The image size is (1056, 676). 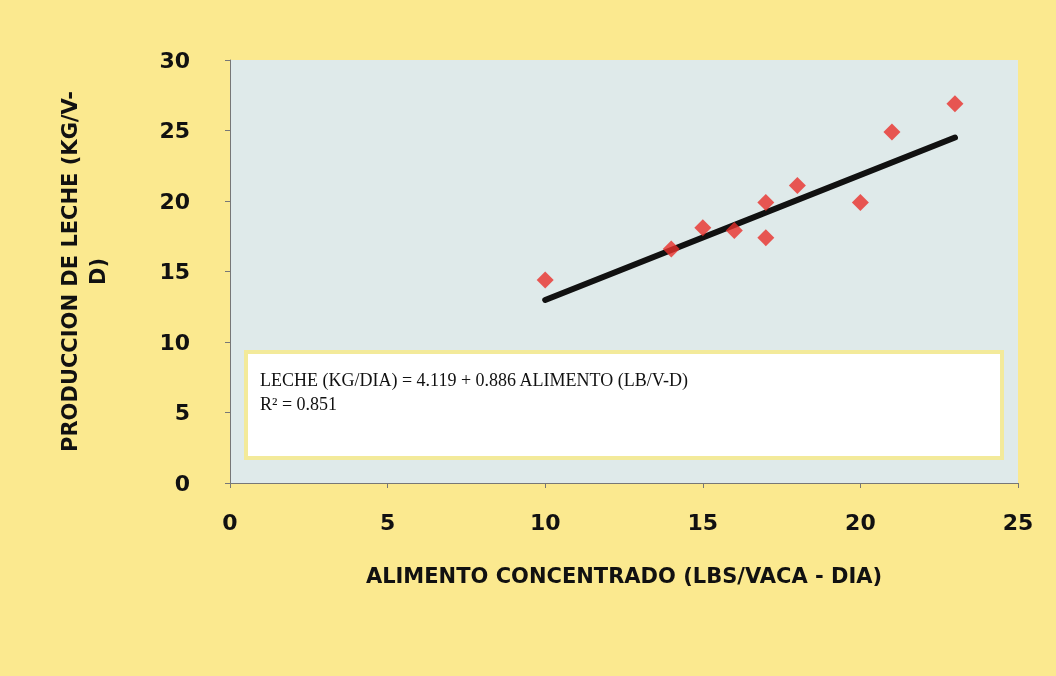 I want to click on x-tick-label: 15, so click(x=703, y=522).